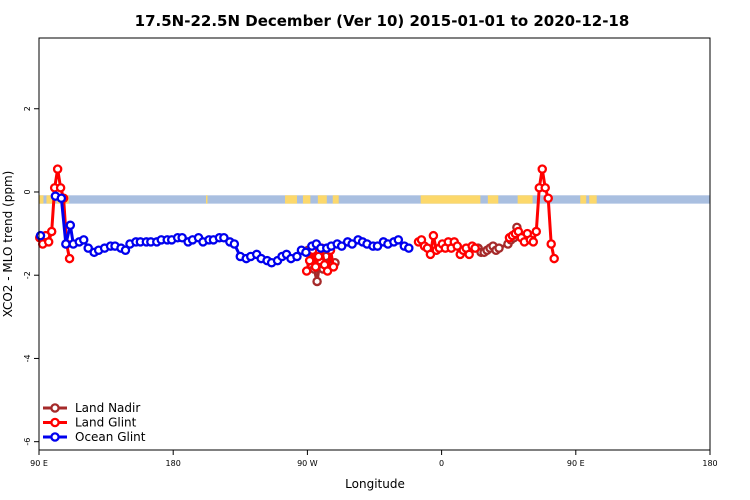  Describe the element at coordinates (27, 358) in the screenshot. I see `y-tick-label: -4` at that location.